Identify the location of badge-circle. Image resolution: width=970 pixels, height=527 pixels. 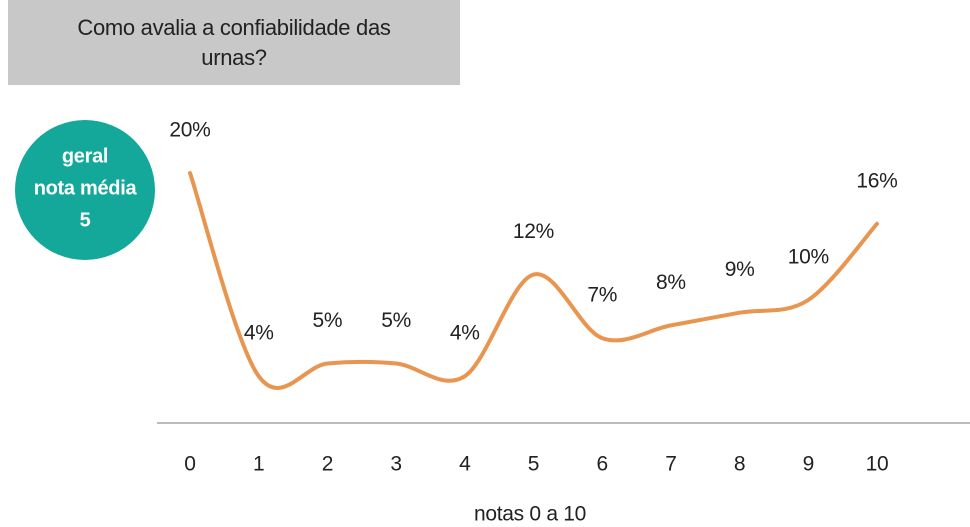
(85, 190).